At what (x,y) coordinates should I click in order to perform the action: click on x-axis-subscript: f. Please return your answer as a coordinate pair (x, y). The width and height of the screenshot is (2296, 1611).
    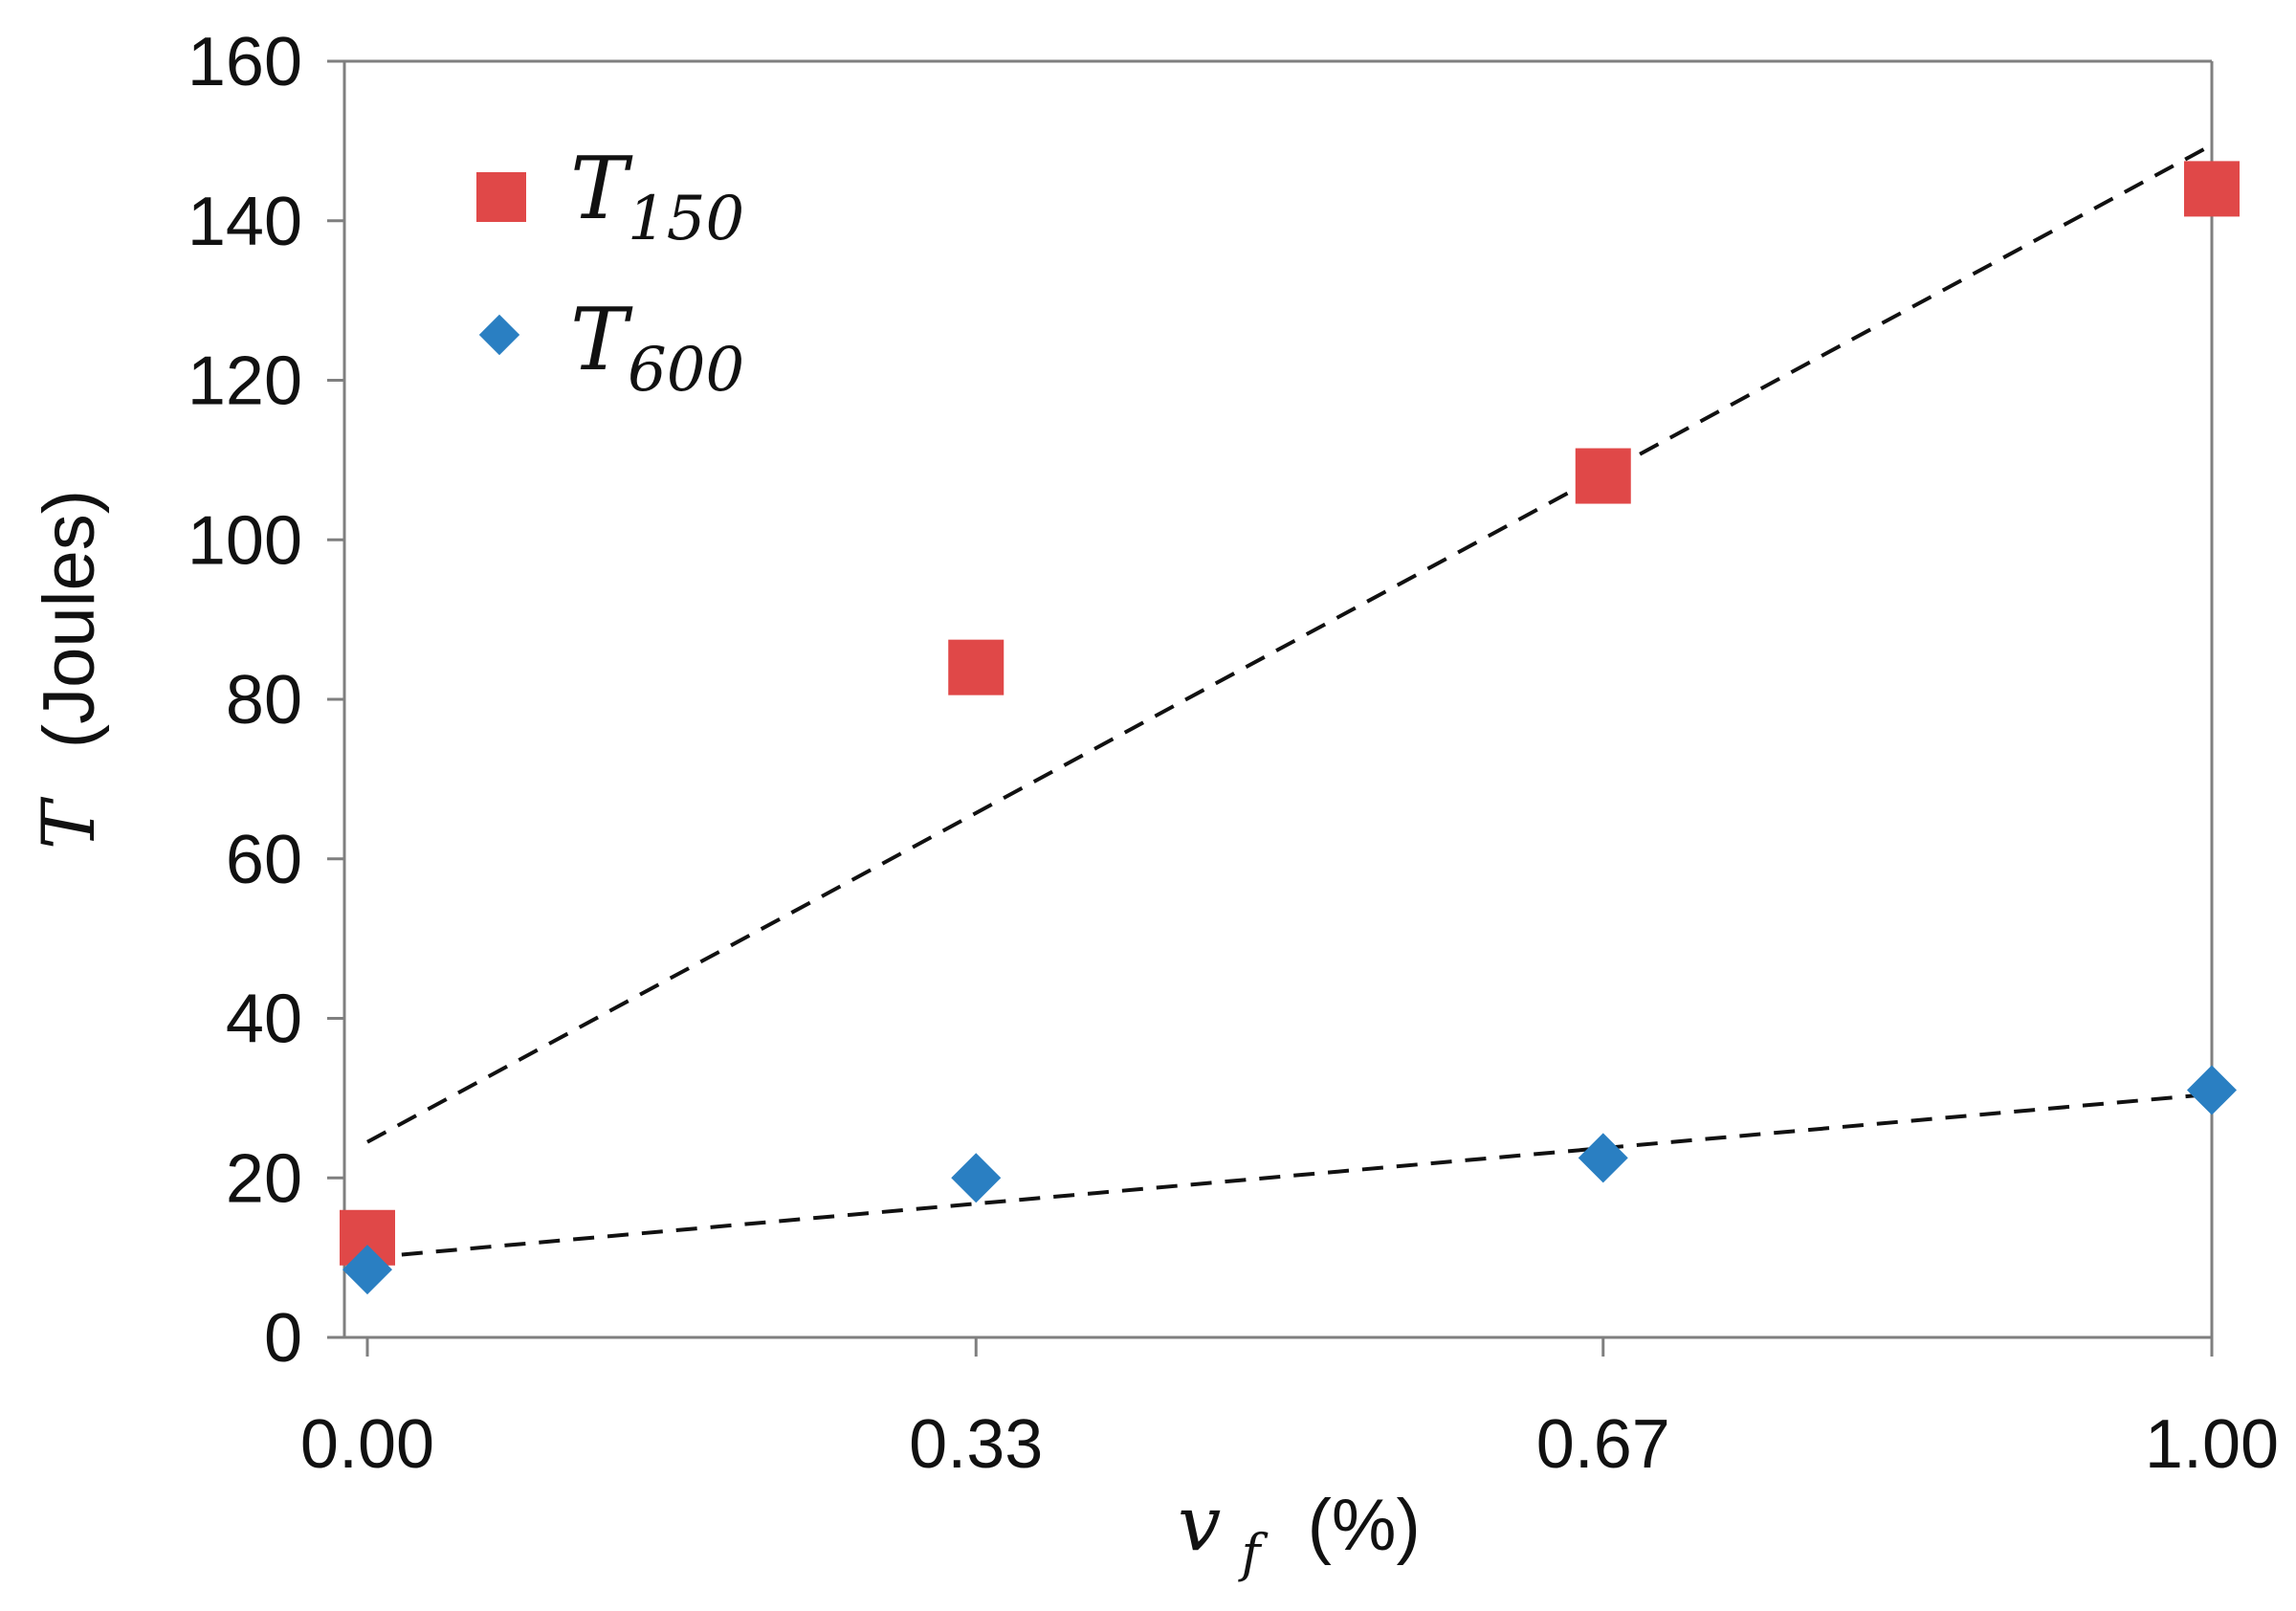
    Looking at the image, I should click on (1254, 1553).